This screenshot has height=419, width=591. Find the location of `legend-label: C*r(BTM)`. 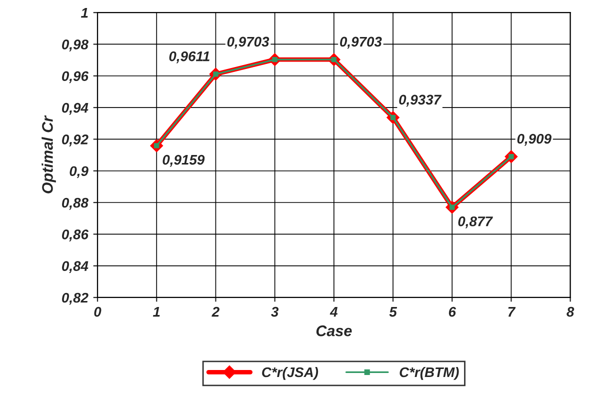

legend-label: C*r(BTM) is located at coordinates (429, 373).